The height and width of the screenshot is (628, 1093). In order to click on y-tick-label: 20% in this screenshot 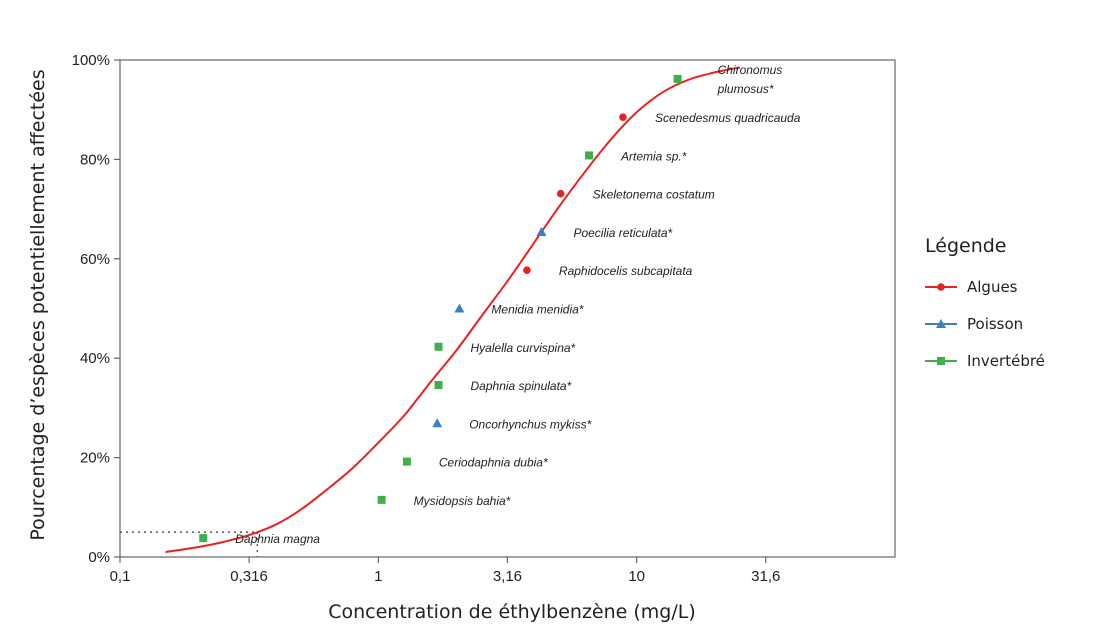, I will do `click(95, 458)`.